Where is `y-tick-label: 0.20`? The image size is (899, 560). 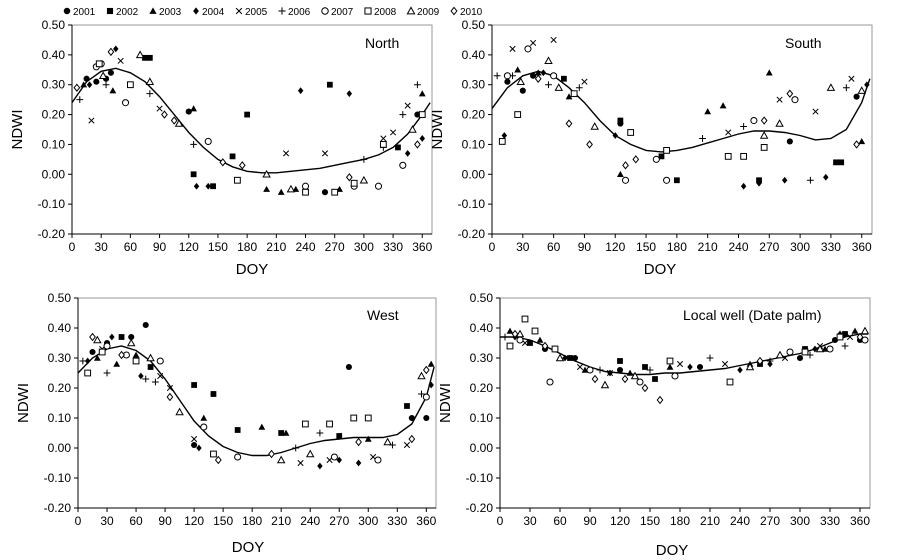 y-tick-label: 0.20 is located at coordinates (474, 115).